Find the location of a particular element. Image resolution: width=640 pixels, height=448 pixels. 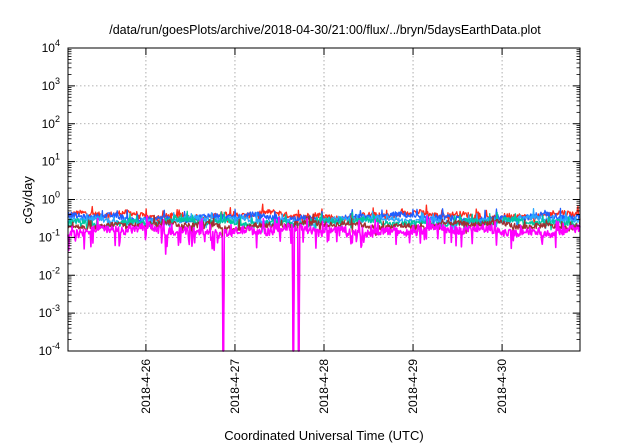

x-tick-label: 2018-4-27 is located at coordinates (235, 386).